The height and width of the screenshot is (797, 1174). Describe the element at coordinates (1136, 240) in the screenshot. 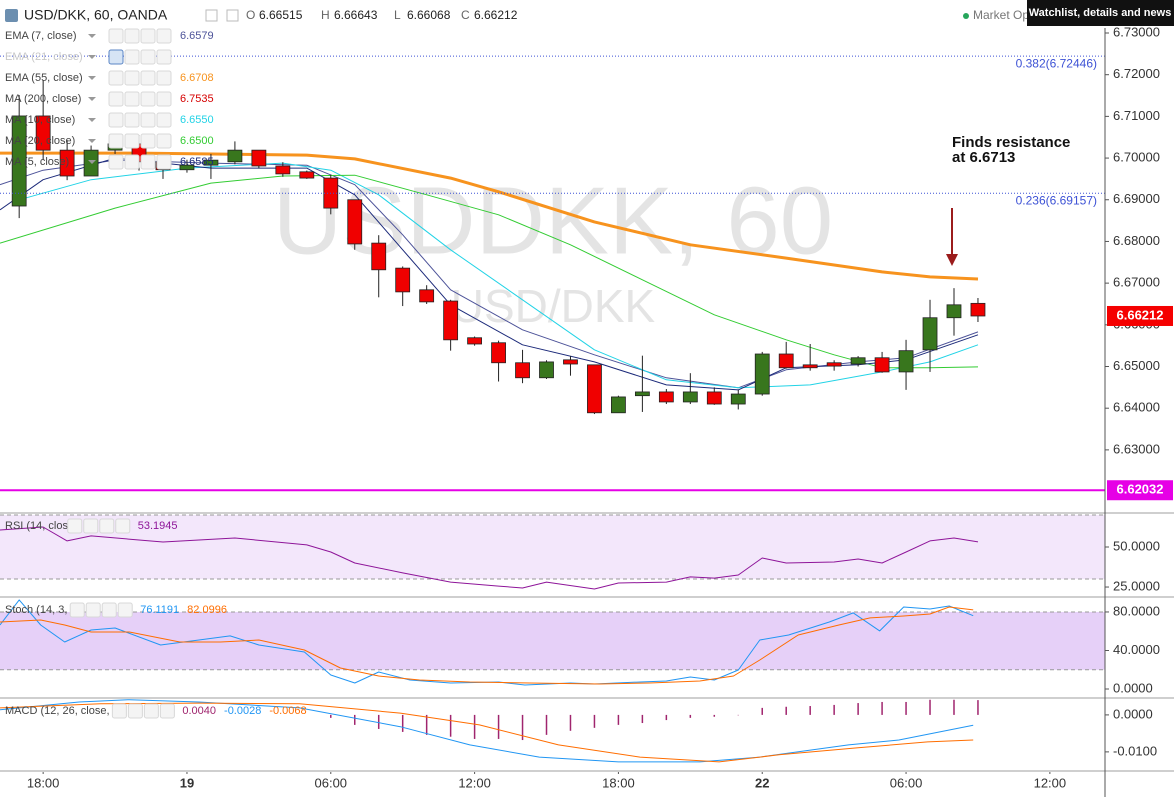

I see `y-tick-label: 6.68000` at that location.